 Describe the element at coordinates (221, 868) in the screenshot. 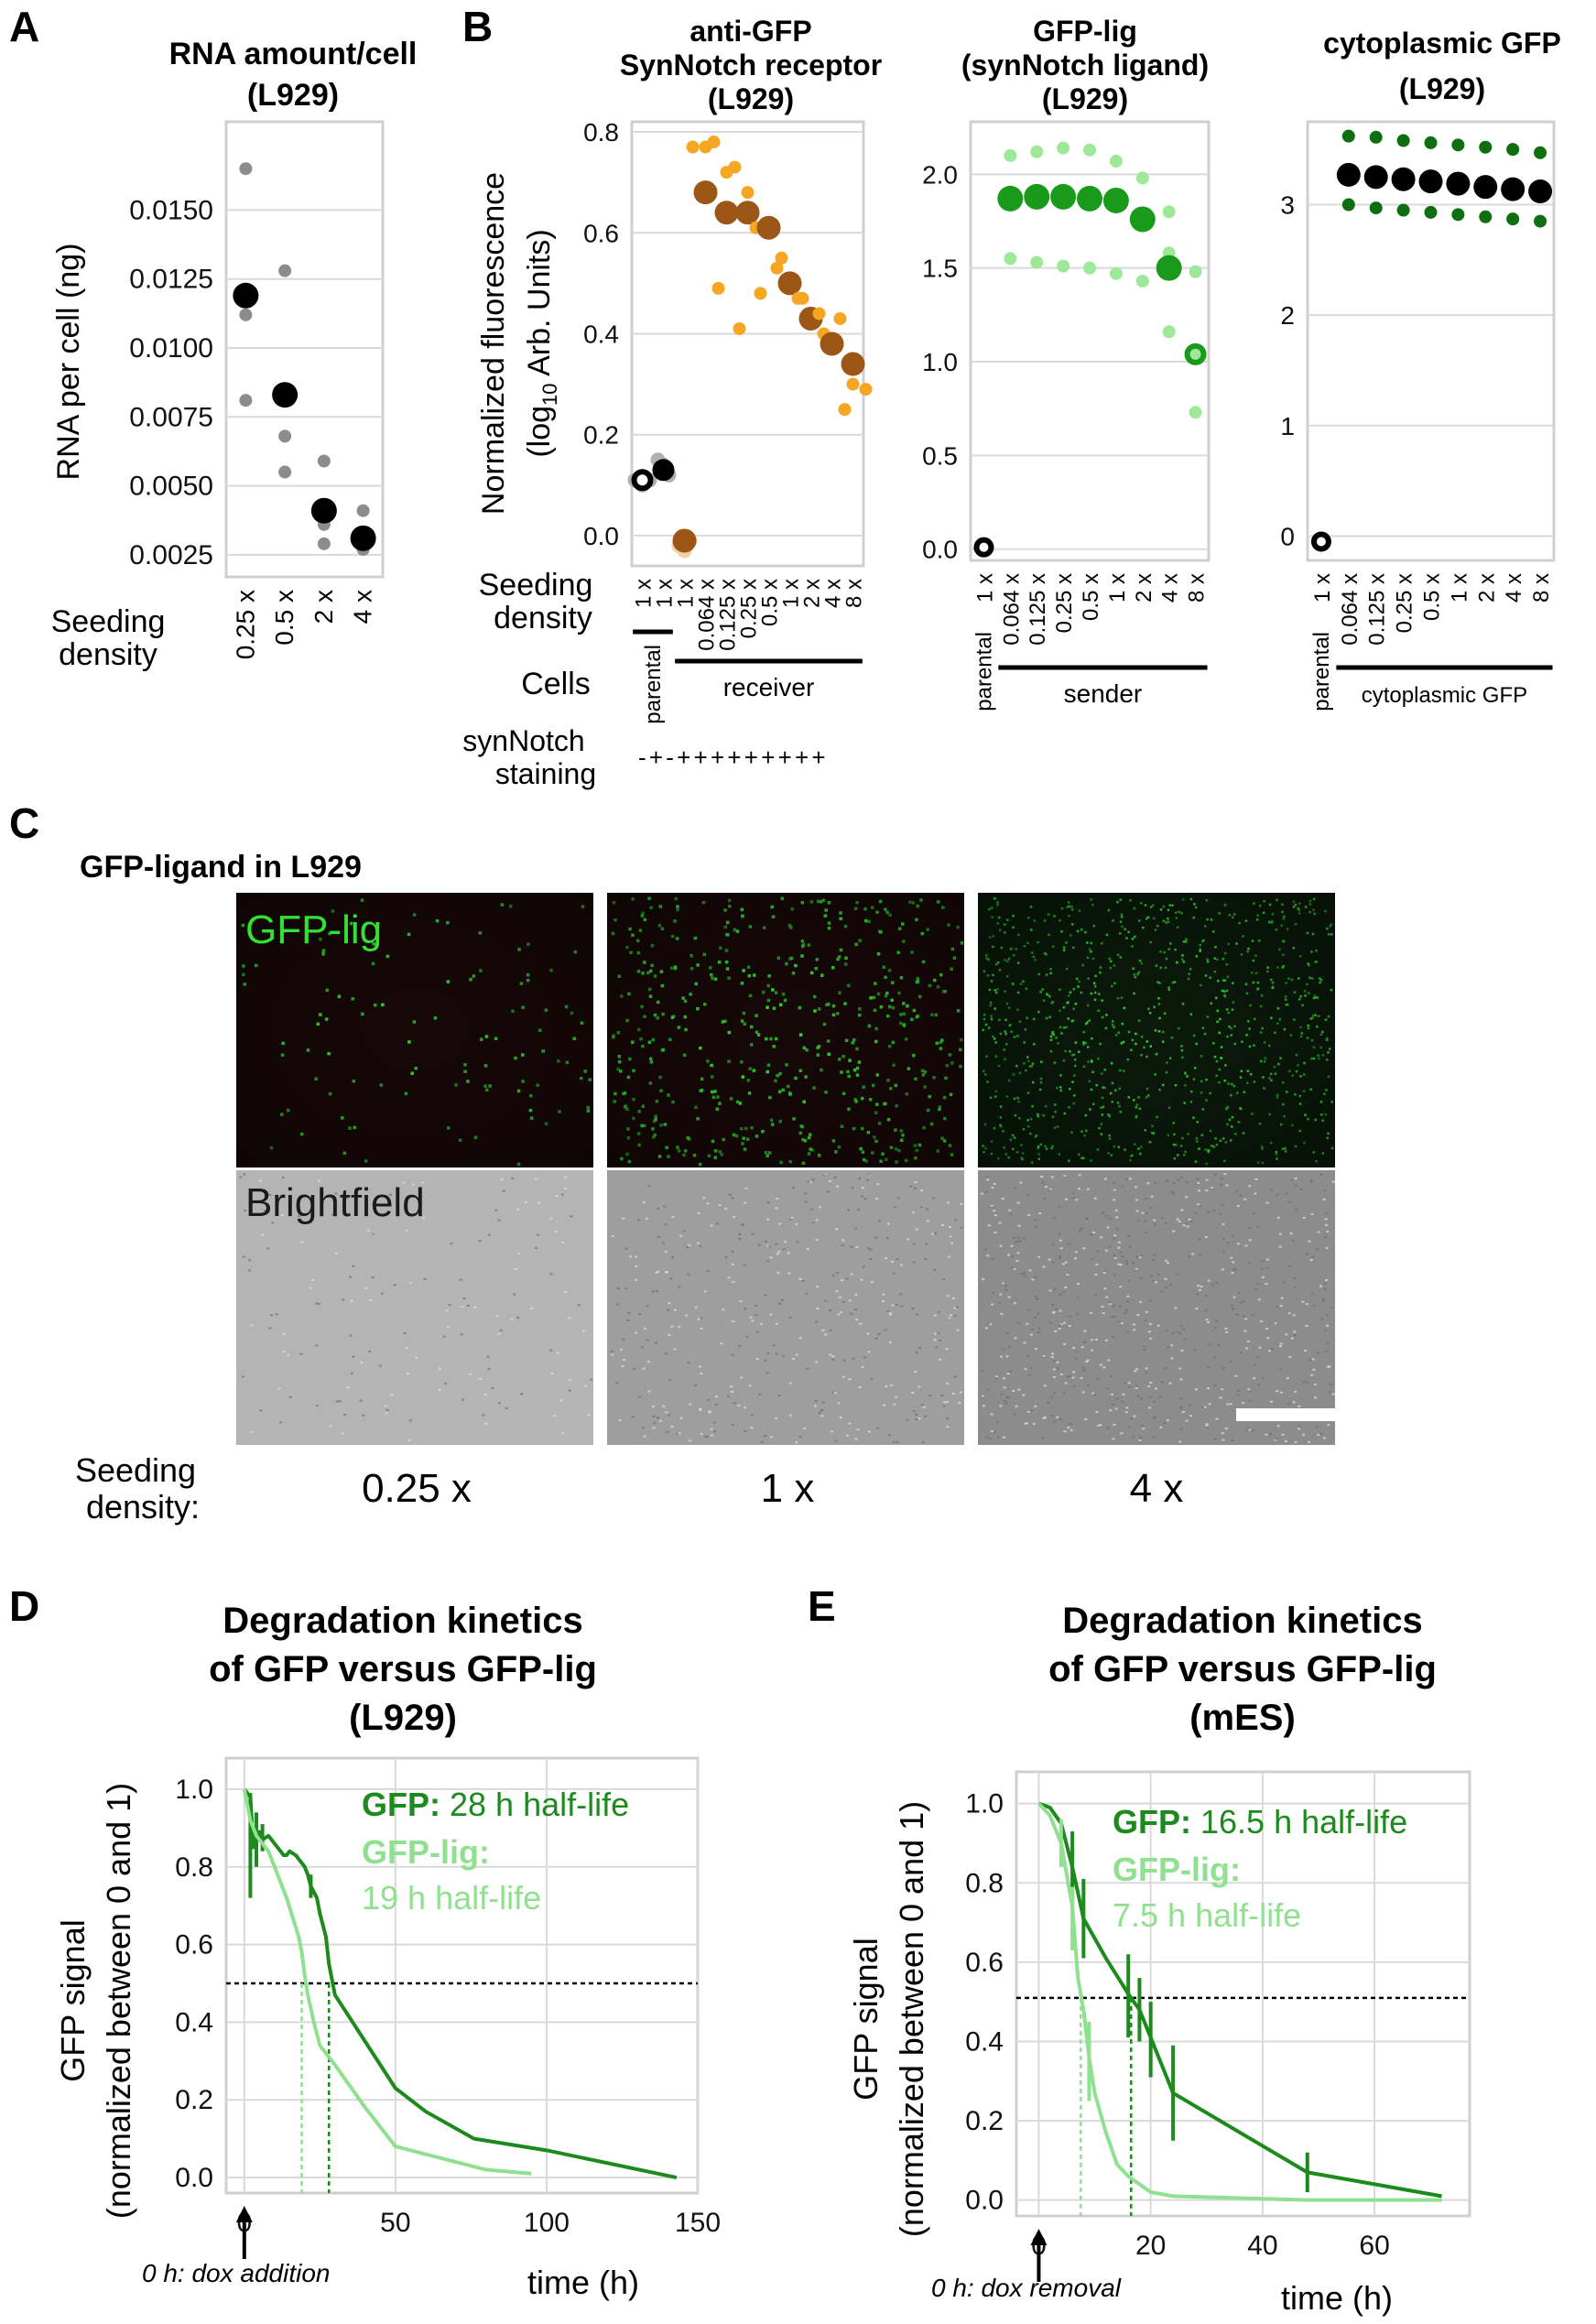

I see `microscopy-title: GFP-ligand in L929` at that location.